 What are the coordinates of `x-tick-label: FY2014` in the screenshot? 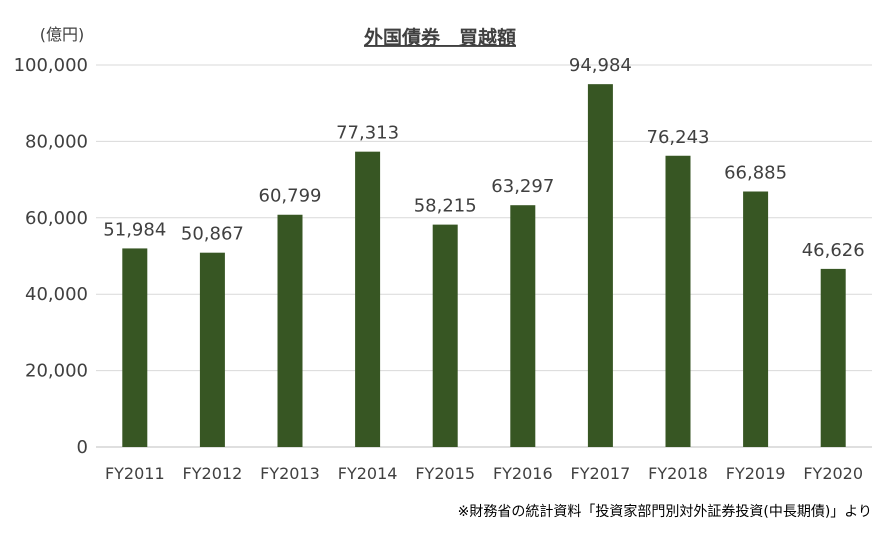 It's located at (368, 473).